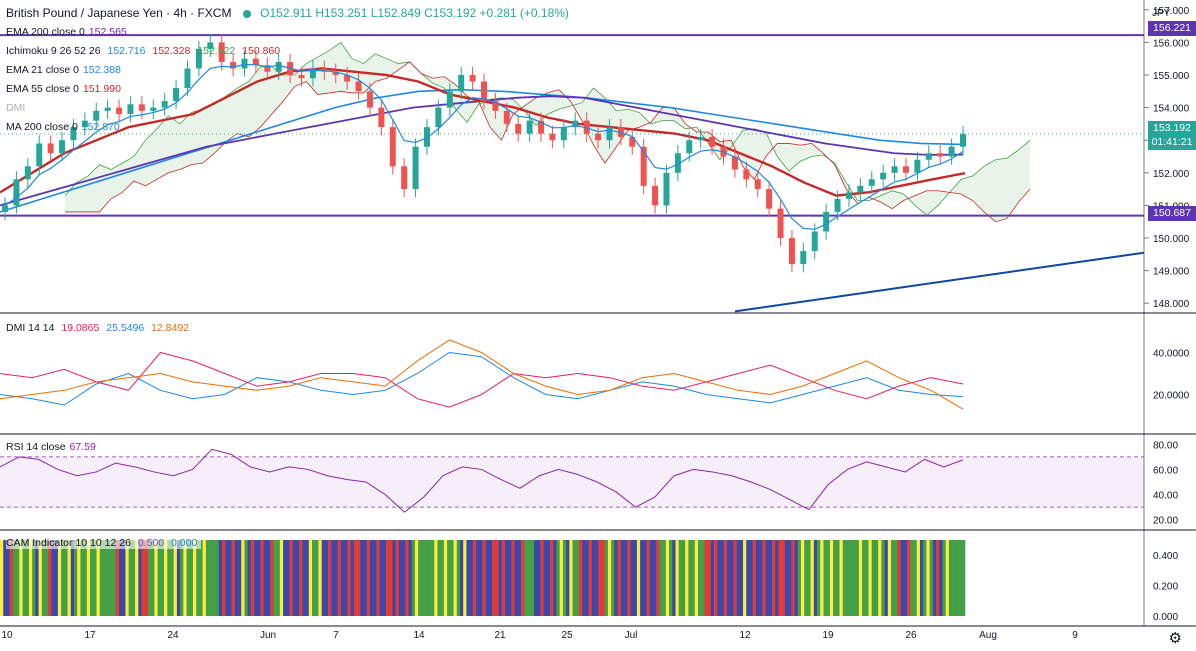 The width and height of the screenshot is (1196, 651). I want to click on legend-ema55: EMA 55 close 0 151.990, so click(63, 89).